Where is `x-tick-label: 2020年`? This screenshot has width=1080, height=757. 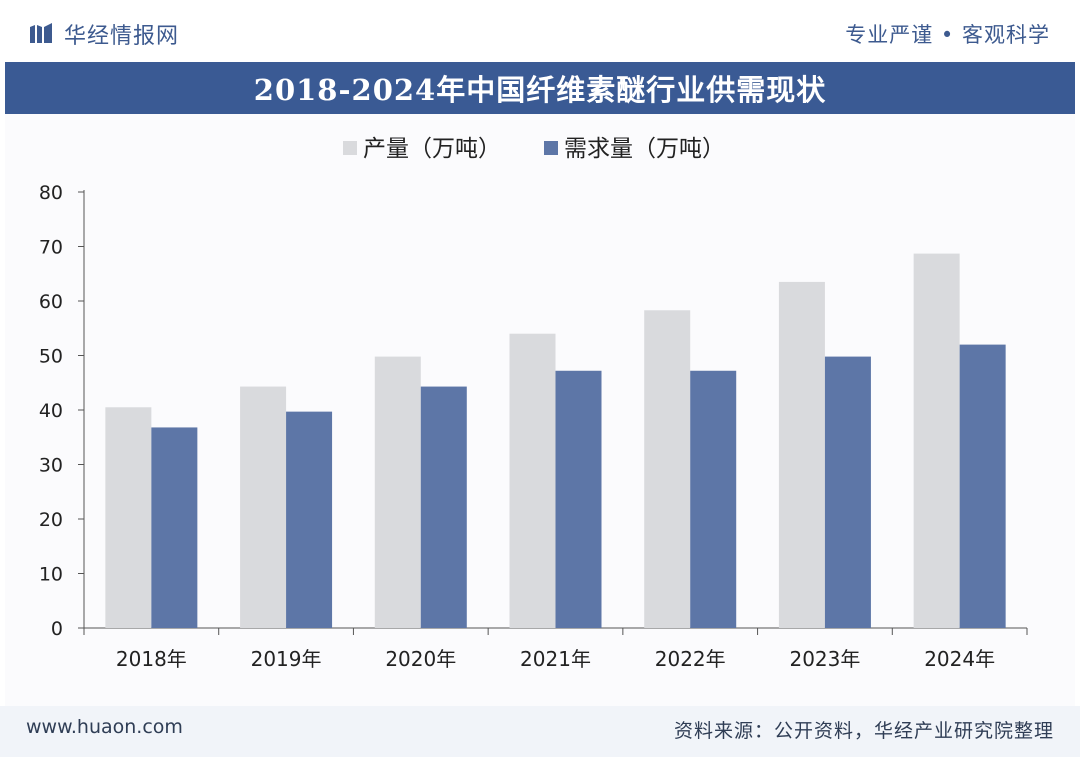 x-tick-label: 2020年 is located at coordinates (420, 659).